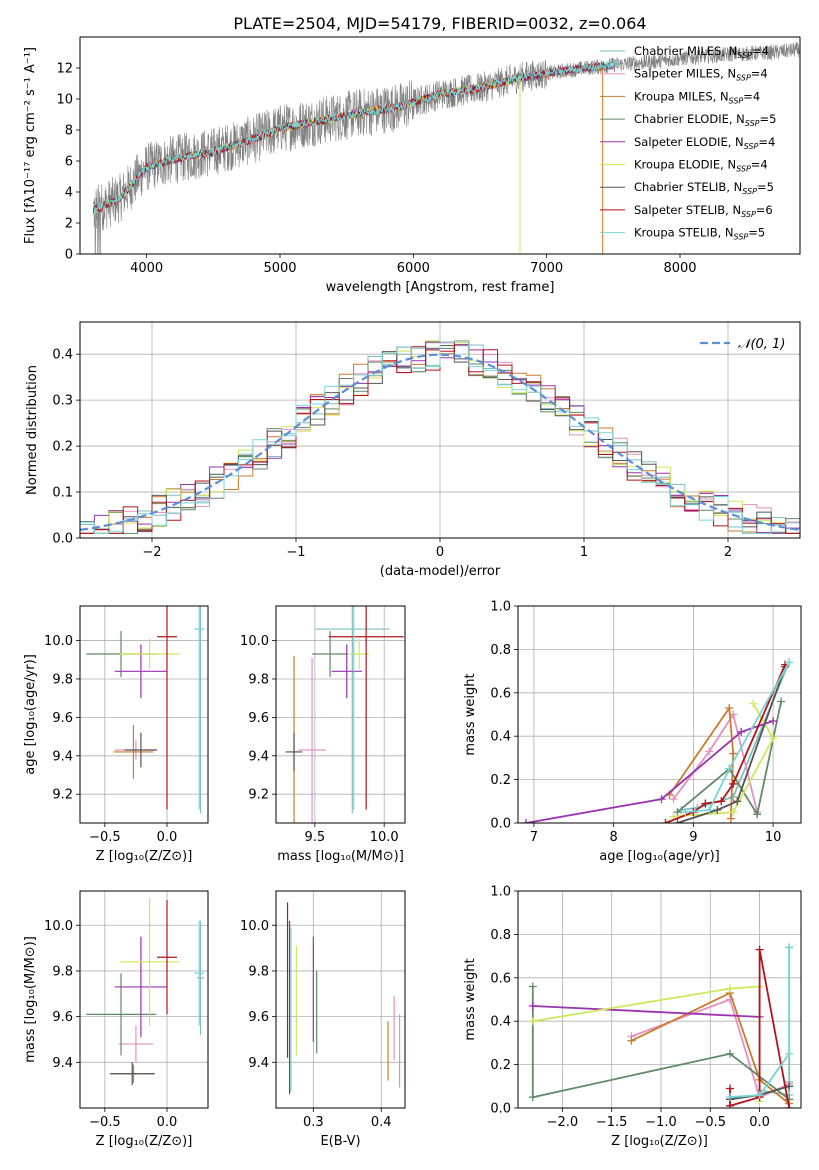 This screenshot has height=1170, width=819. I want to click on y-tick-label: 0.3, so click(62, 401).